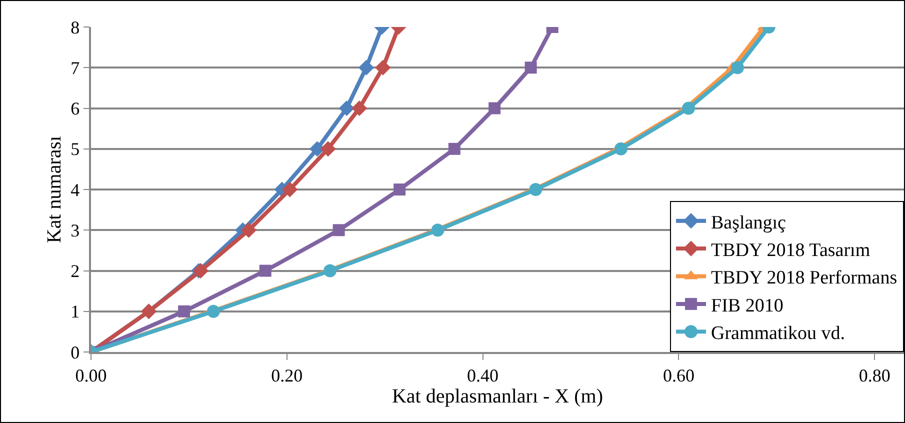 Image resolution: width=905 pixels, height=423 pixels. What do you see at coordinates (75, 190) in the screenshot?
I see `y-tick-label: 4` at bounding box center [75, 190].